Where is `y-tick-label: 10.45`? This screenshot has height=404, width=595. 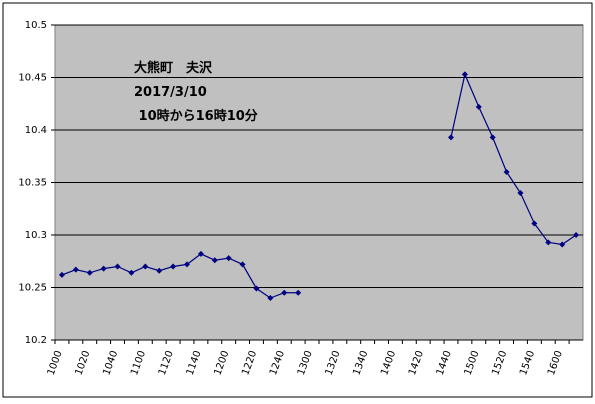 y-tick-label: 10.45 is located at coordinates (32, 78).